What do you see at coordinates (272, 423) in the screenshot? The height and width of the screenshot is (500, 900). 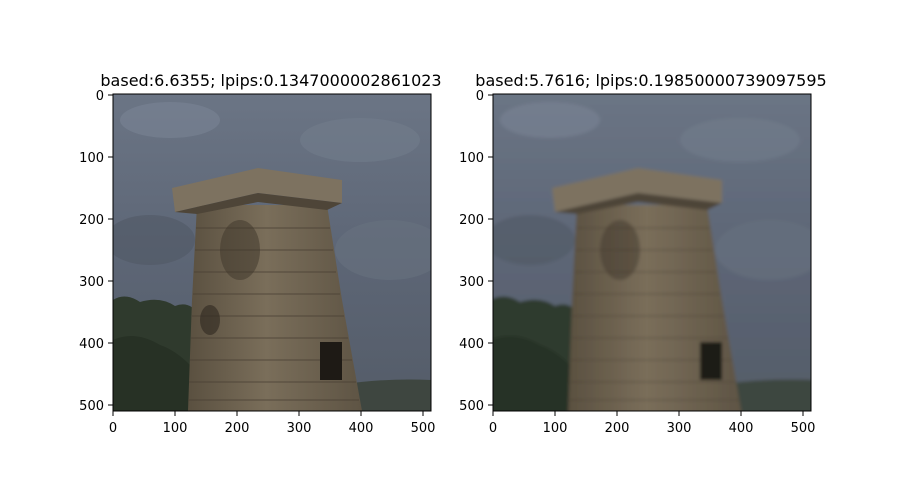 I see `panel-left-xticks: 0 100 200 300 400 500` at bounding box center [272, 423].